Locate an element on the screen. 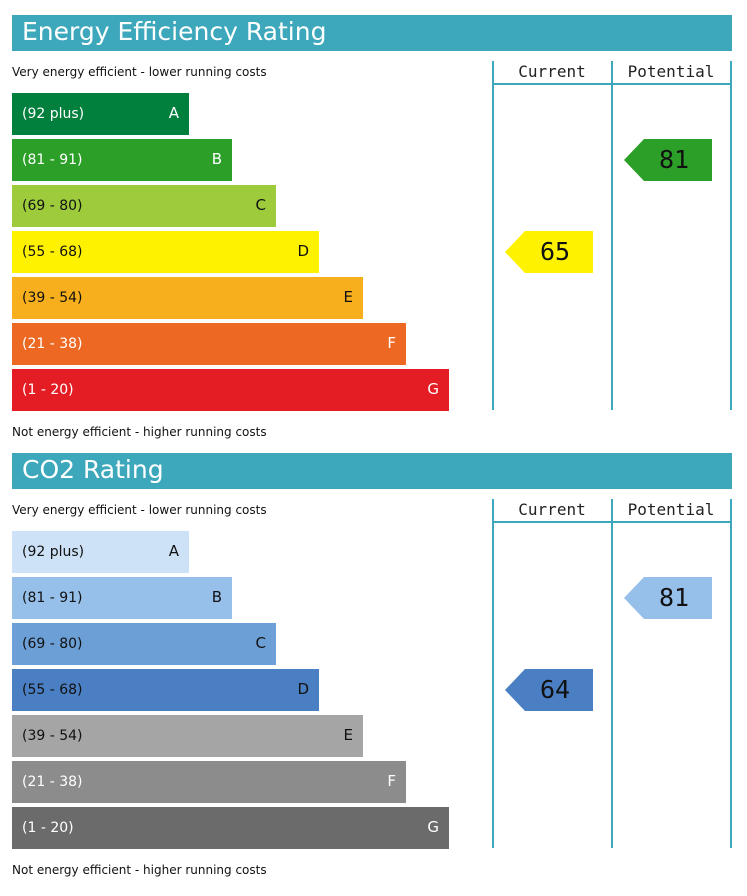 This screenshot has height=896, width=747. co2-band-e-range: (39 - 54) is located at coordinates (52, 736).